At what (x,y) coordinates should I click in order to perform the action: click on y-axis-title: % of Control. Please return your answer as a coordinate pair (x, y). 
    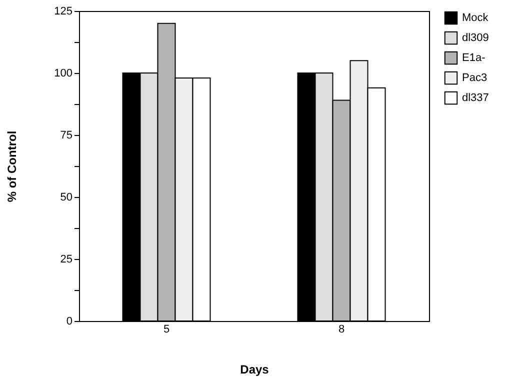
    Looking at the image, I should click on (12, 166).